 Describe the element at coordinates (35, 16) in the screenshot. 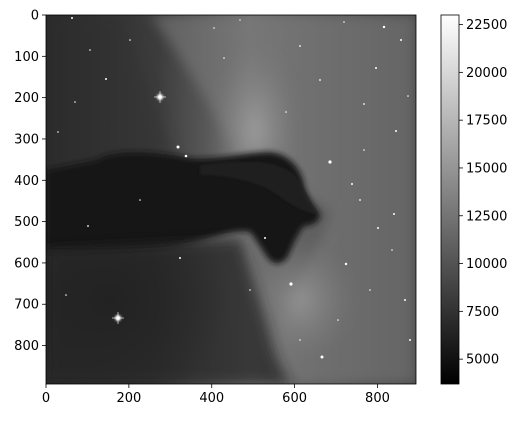

I see `y-tick-label: 0` at that location.